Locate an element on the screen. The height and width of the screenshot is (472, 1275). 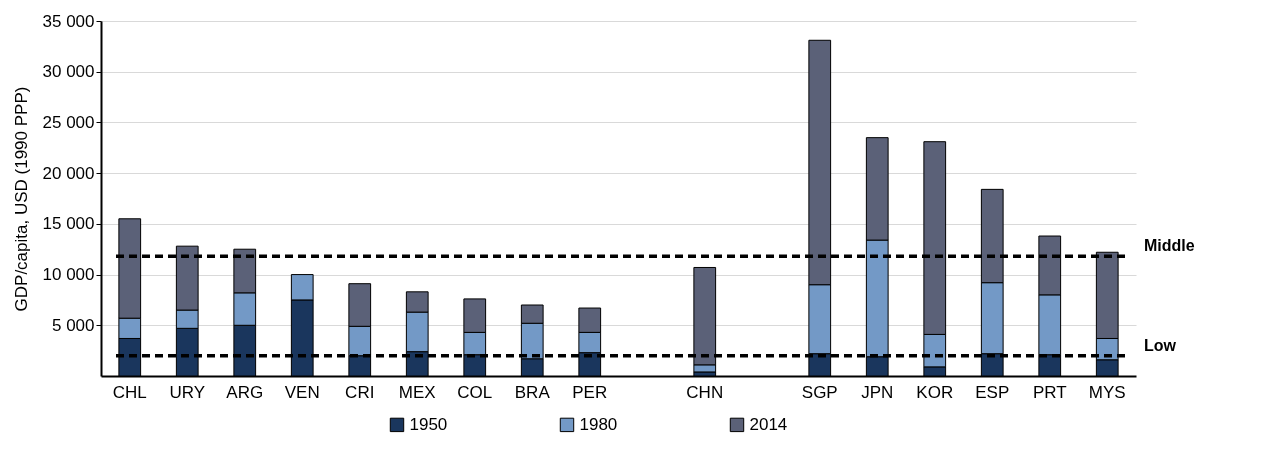
legend-label: 1950 is located at coordinates (428, 424).